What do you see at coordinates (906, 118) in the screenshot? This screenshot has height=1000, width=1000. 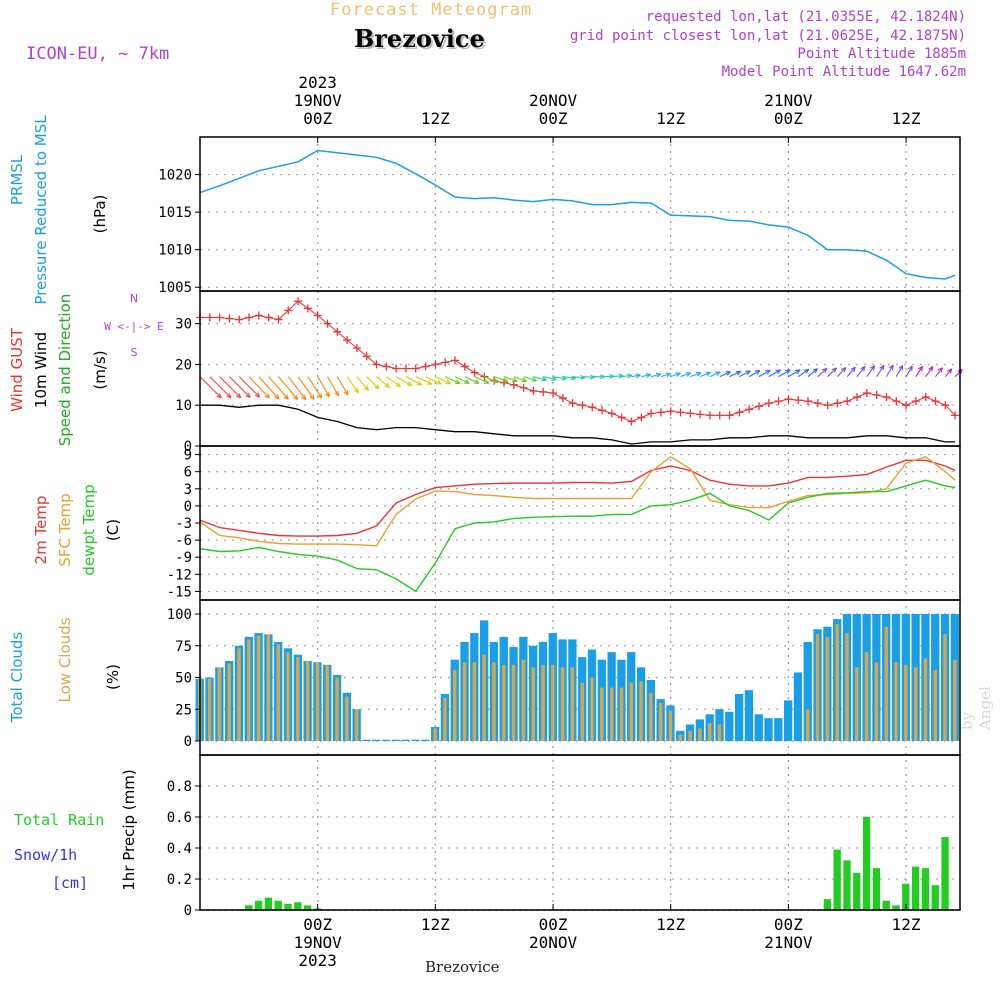 I see `top-time-label: 12Z` at bounding box center [906, 118].